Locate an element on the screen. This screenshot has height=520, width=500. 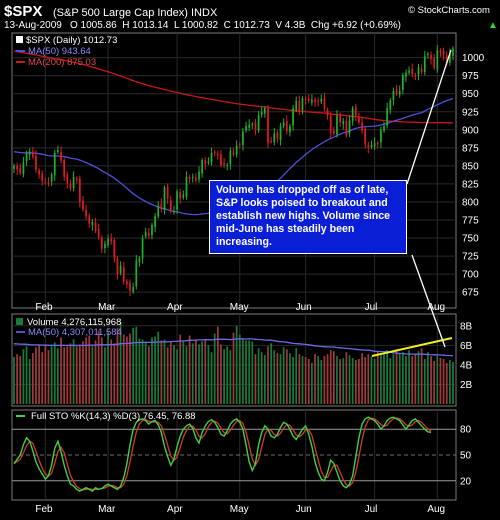
volume-ma50-line is located at coordinates (233, 347).